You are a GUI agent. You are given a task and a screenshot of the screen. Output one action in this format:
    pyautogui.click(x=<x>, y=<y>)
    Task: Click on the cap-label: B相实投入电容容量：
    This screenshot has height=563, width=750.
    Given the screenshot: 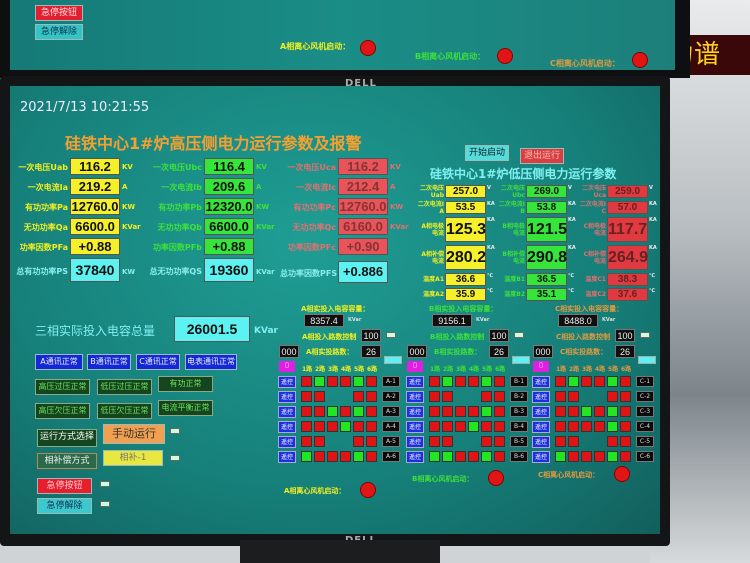 What is the action you would take?
    pyautogui.click(x=463, y=309)
    